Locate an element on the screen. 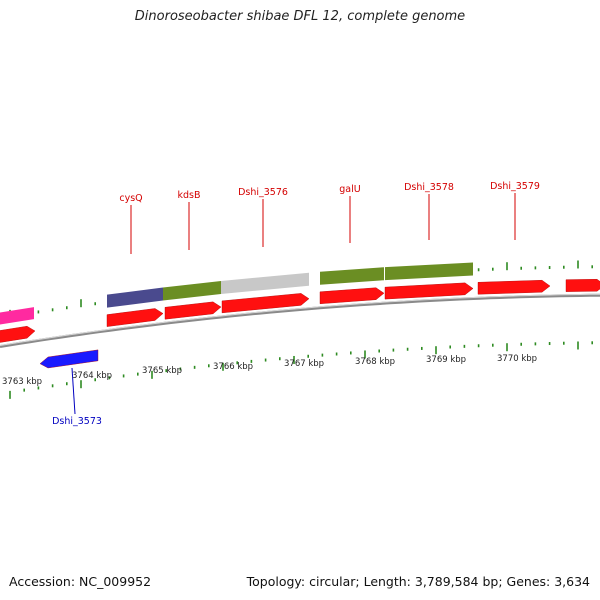 This screenshot has height=600, width=600. gene-label-Dshi_3579: Dshi_3579 is located at coordinates (515, 186).